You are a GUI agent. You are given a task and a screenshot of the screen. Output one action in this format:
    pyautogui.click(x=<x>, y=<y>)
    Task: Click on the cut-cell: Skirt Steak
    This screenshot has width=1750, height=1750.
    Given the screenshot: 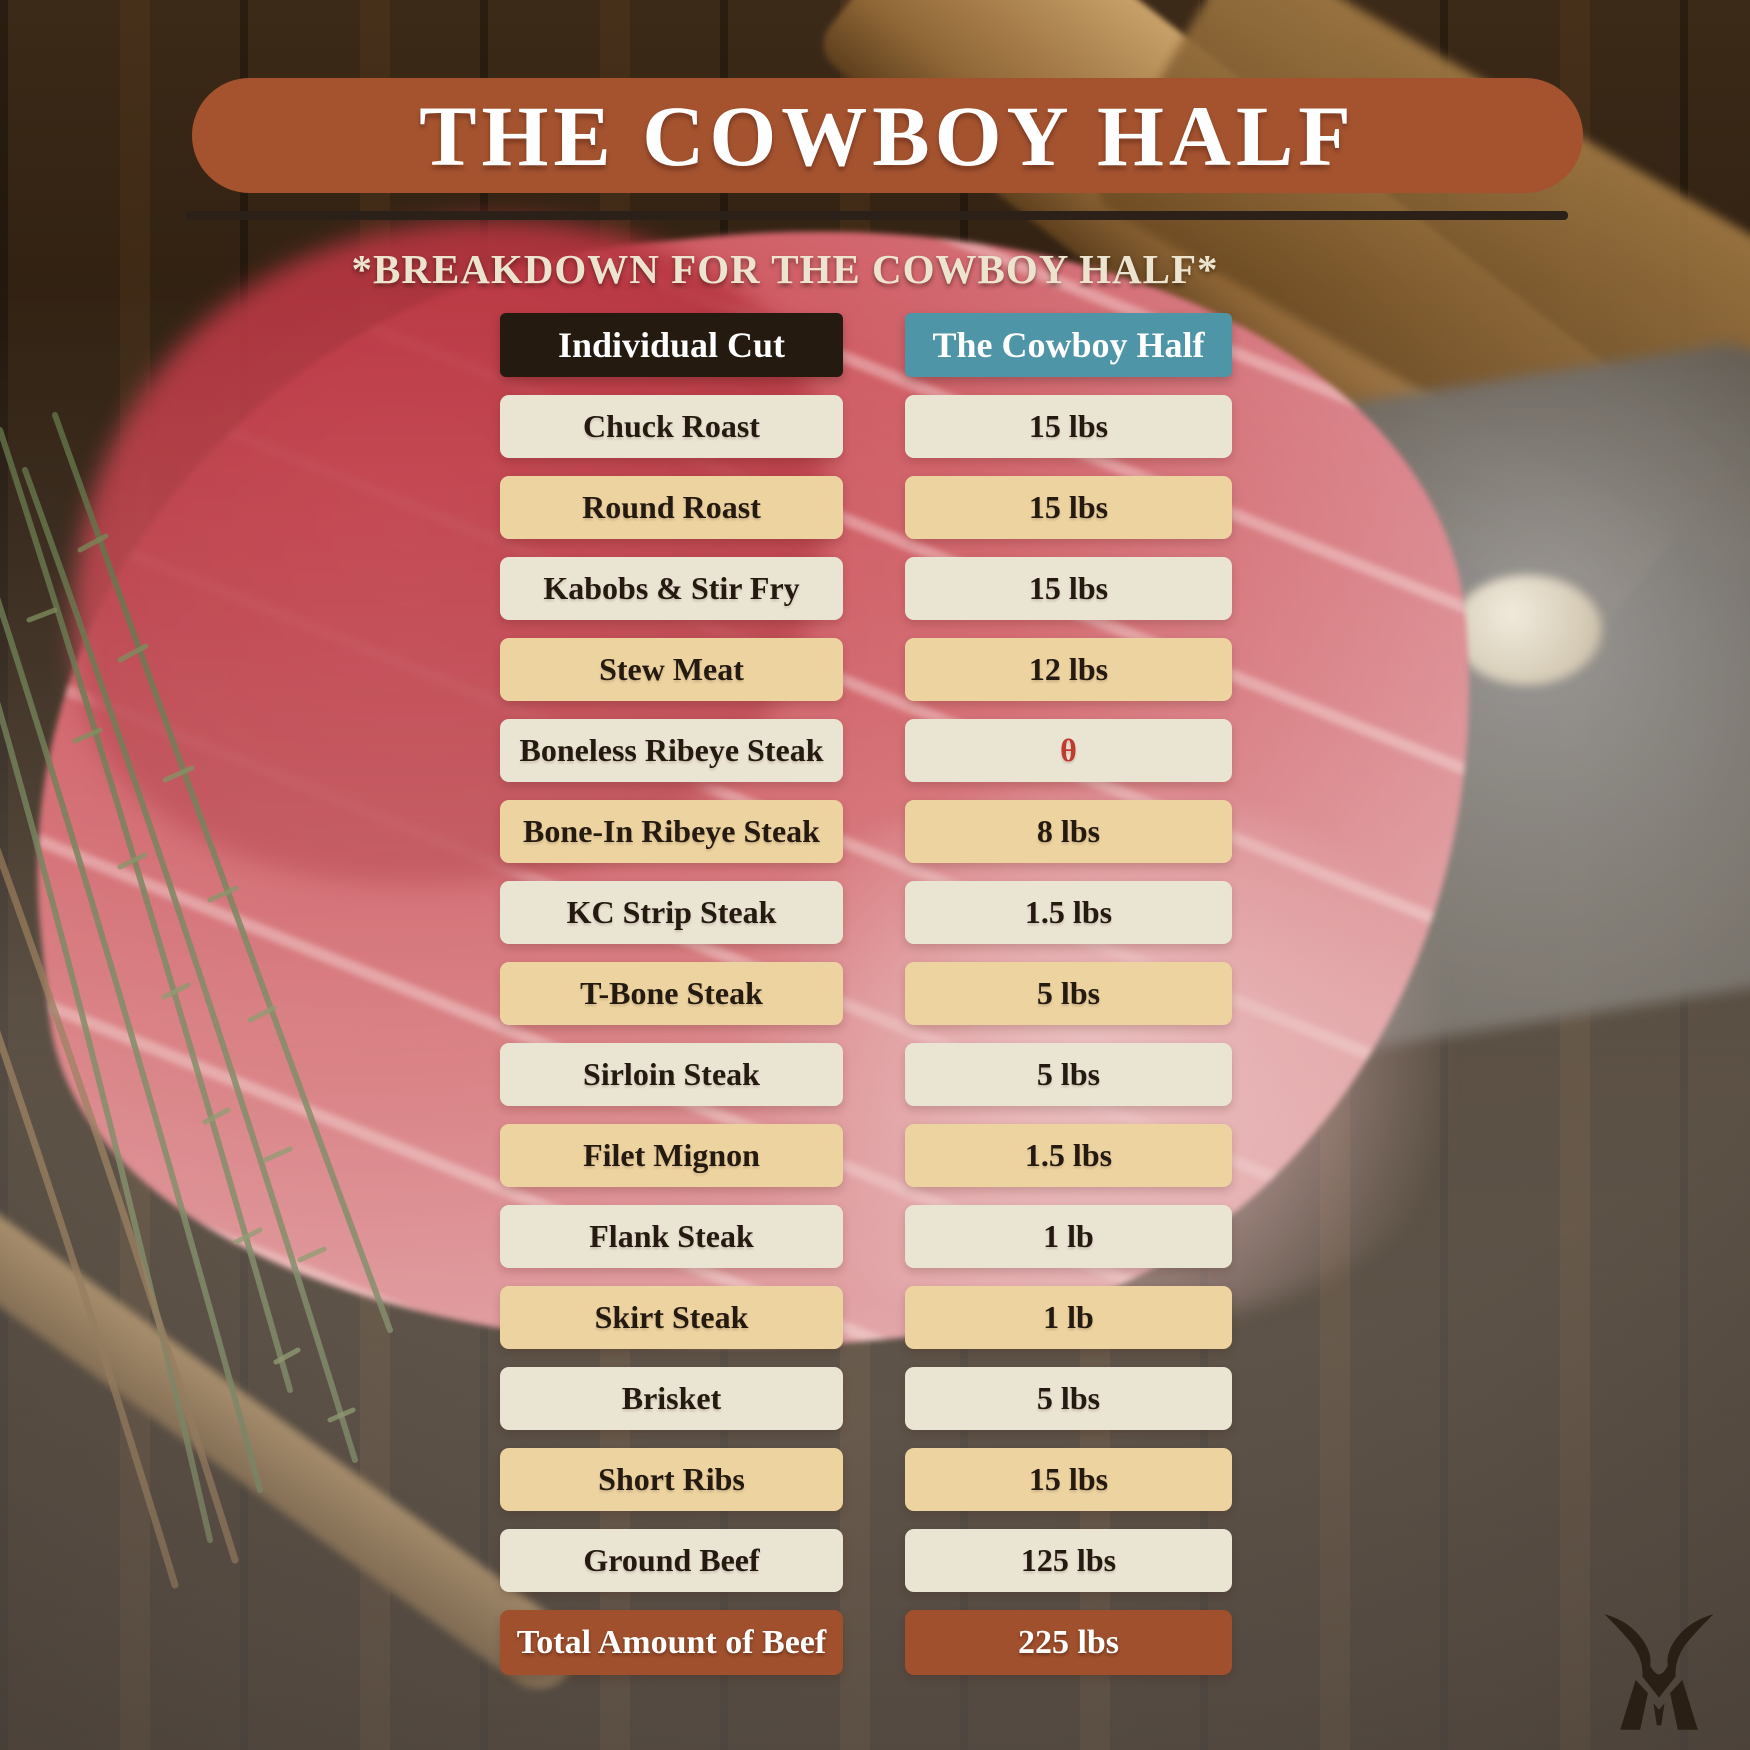 What is the action you would take?
    pyautogui.click(x=671, y=1317)
    